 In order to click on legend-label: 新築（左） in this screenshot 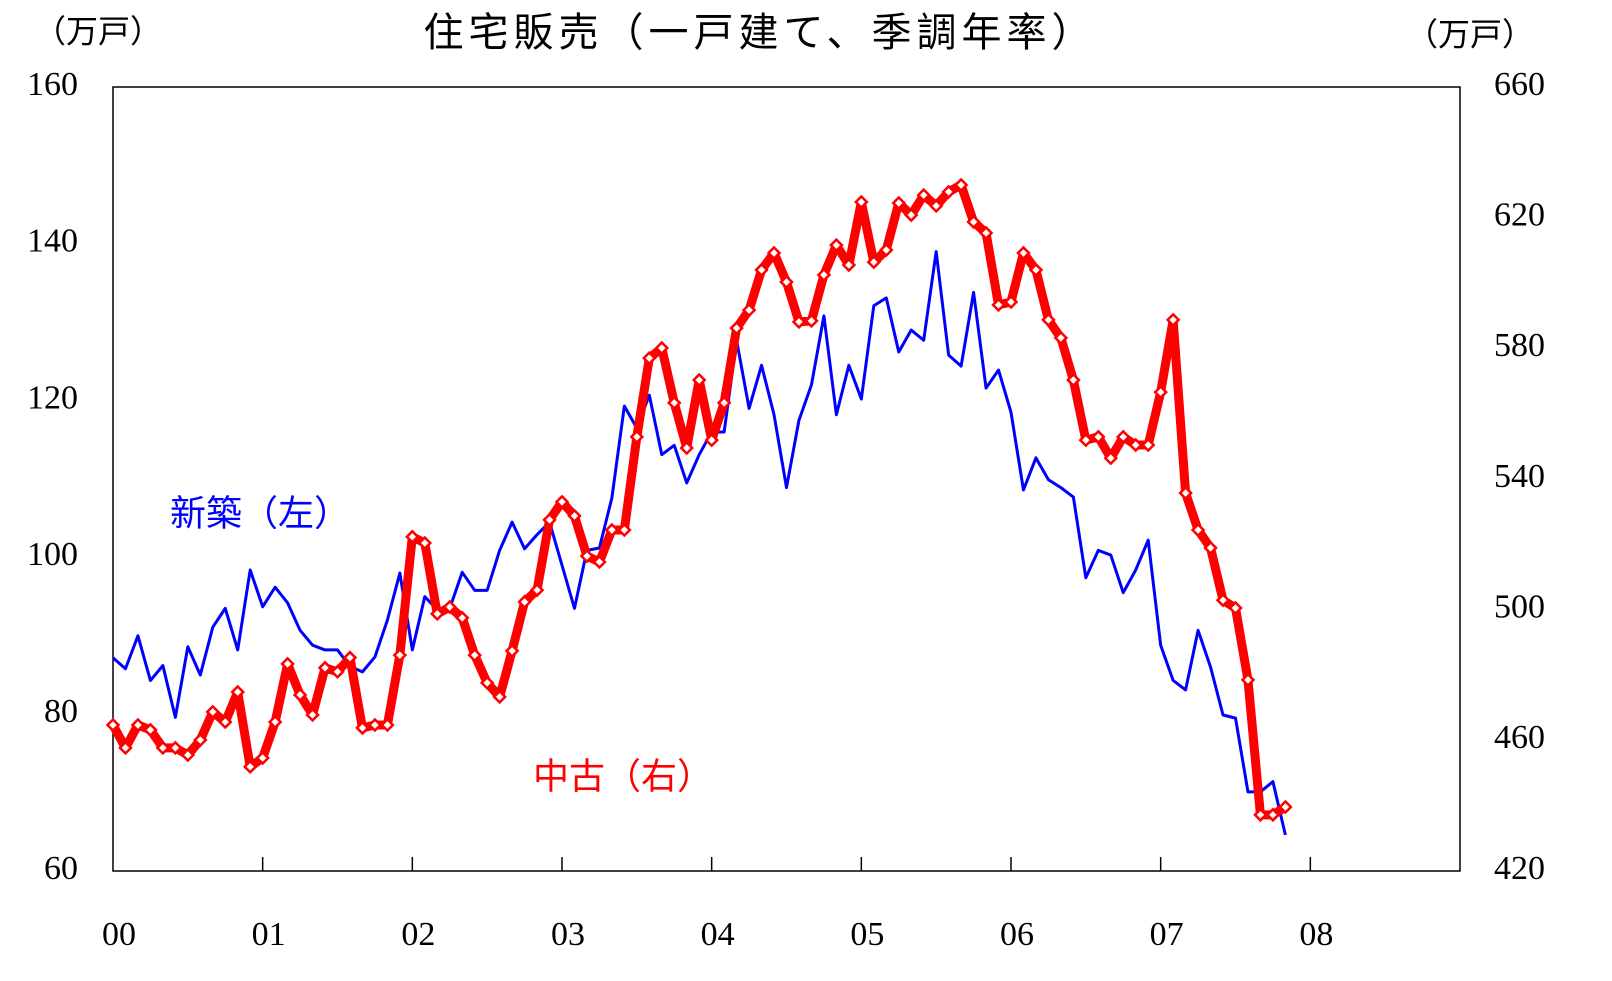, I will do `click(260, 513)`.